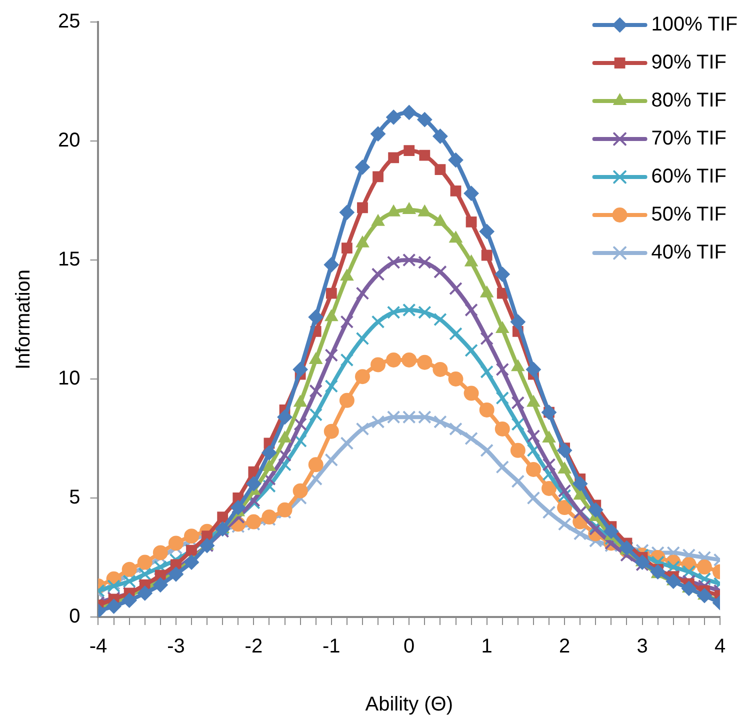 The height and width of the screenshot is (725, 746). Describe the element at coordinates (176, 647) in the screenshot. I see `x-tick-label: -3` at that location.